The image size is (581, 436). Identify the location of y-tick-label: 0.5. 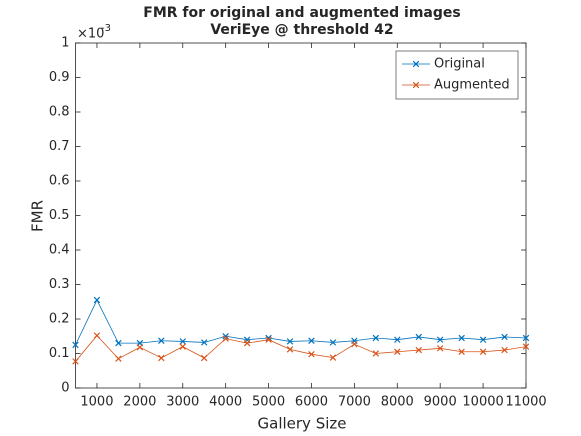
(59, 215).